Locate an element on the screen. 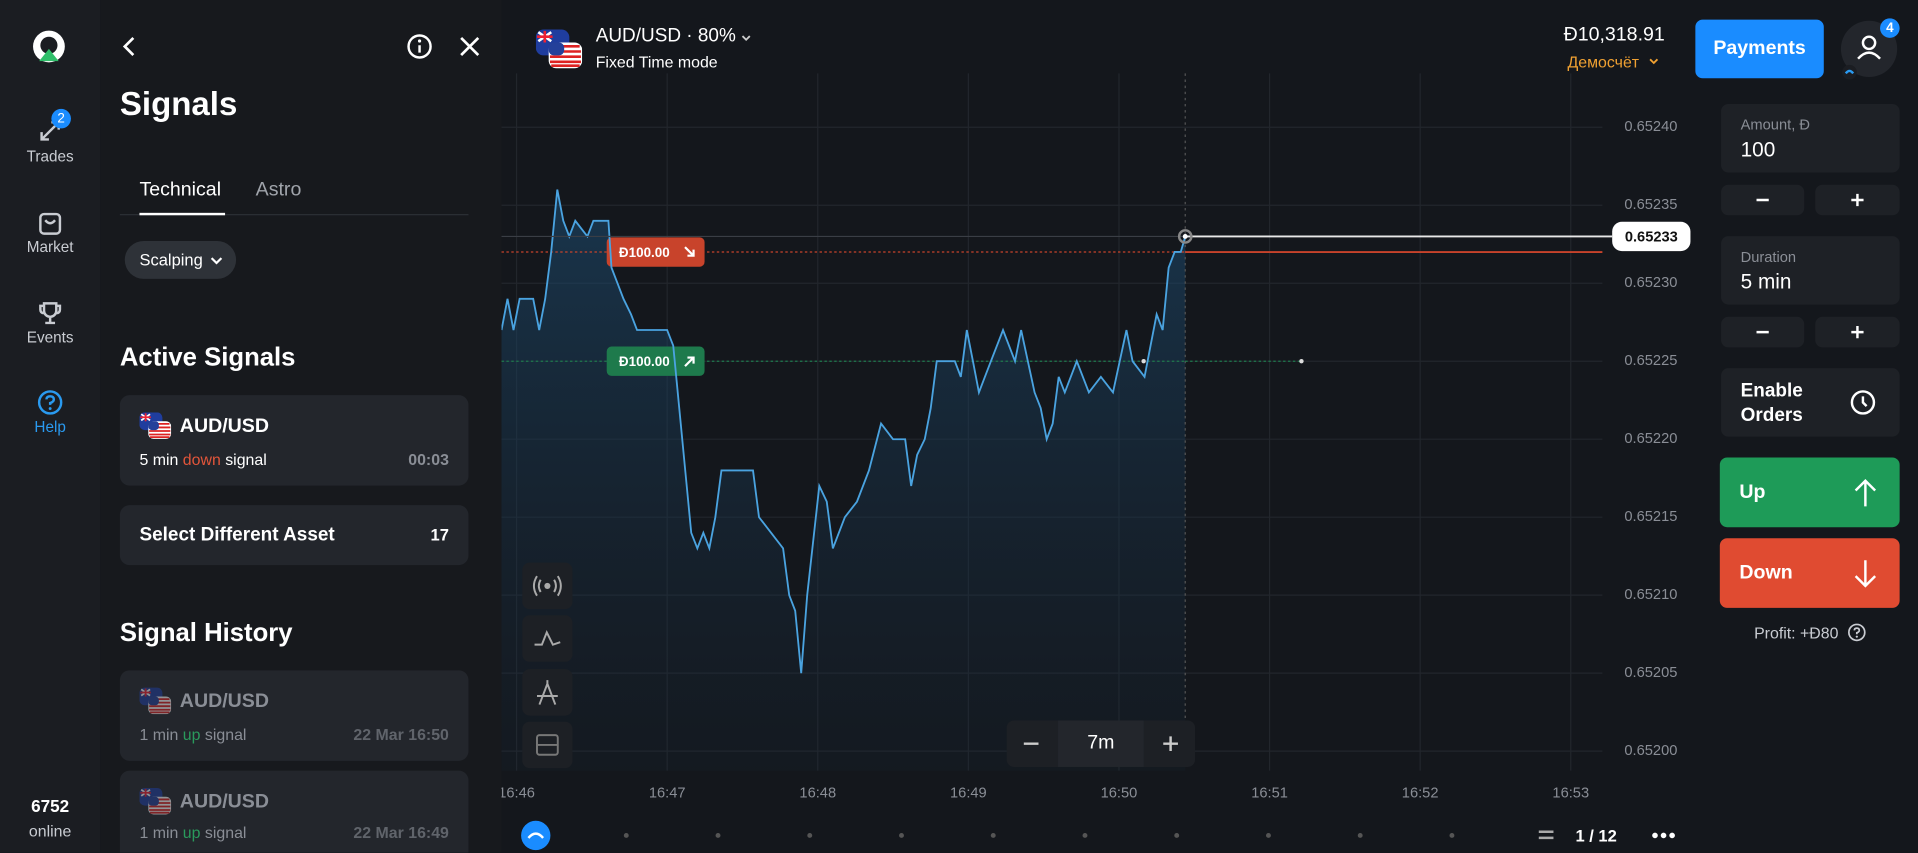  clock-icon is located at coordinates (1863, 402).